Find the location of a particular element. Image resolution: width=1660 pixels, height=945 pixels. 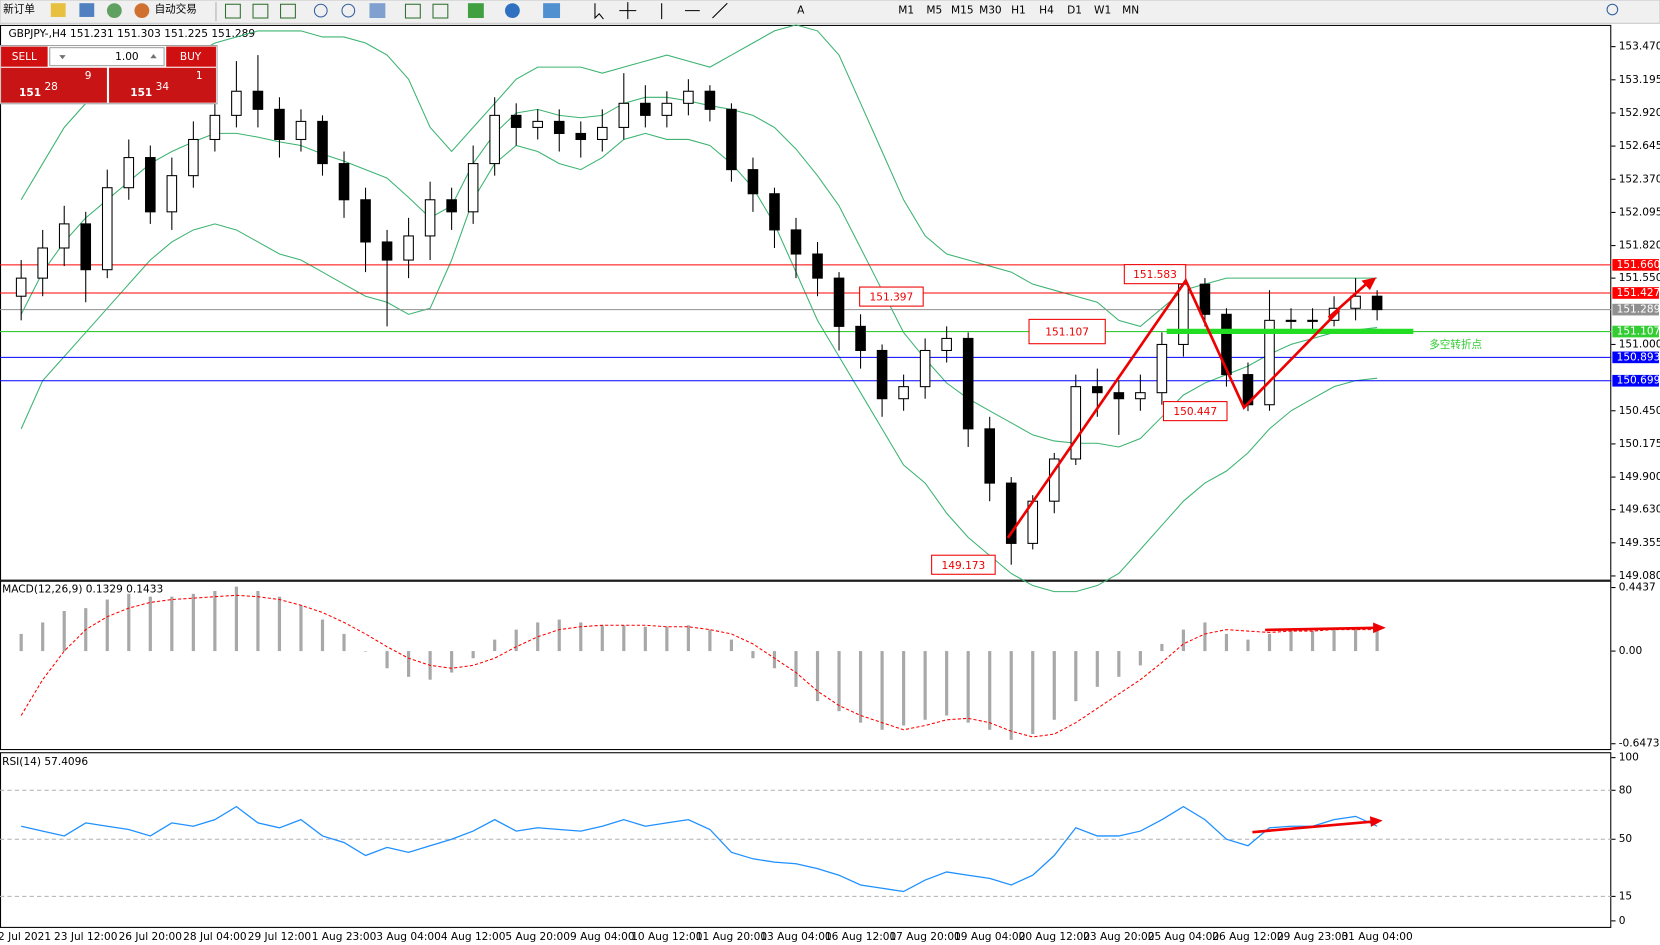

timeframe-button: M15 is located at coordinates (962, 11).